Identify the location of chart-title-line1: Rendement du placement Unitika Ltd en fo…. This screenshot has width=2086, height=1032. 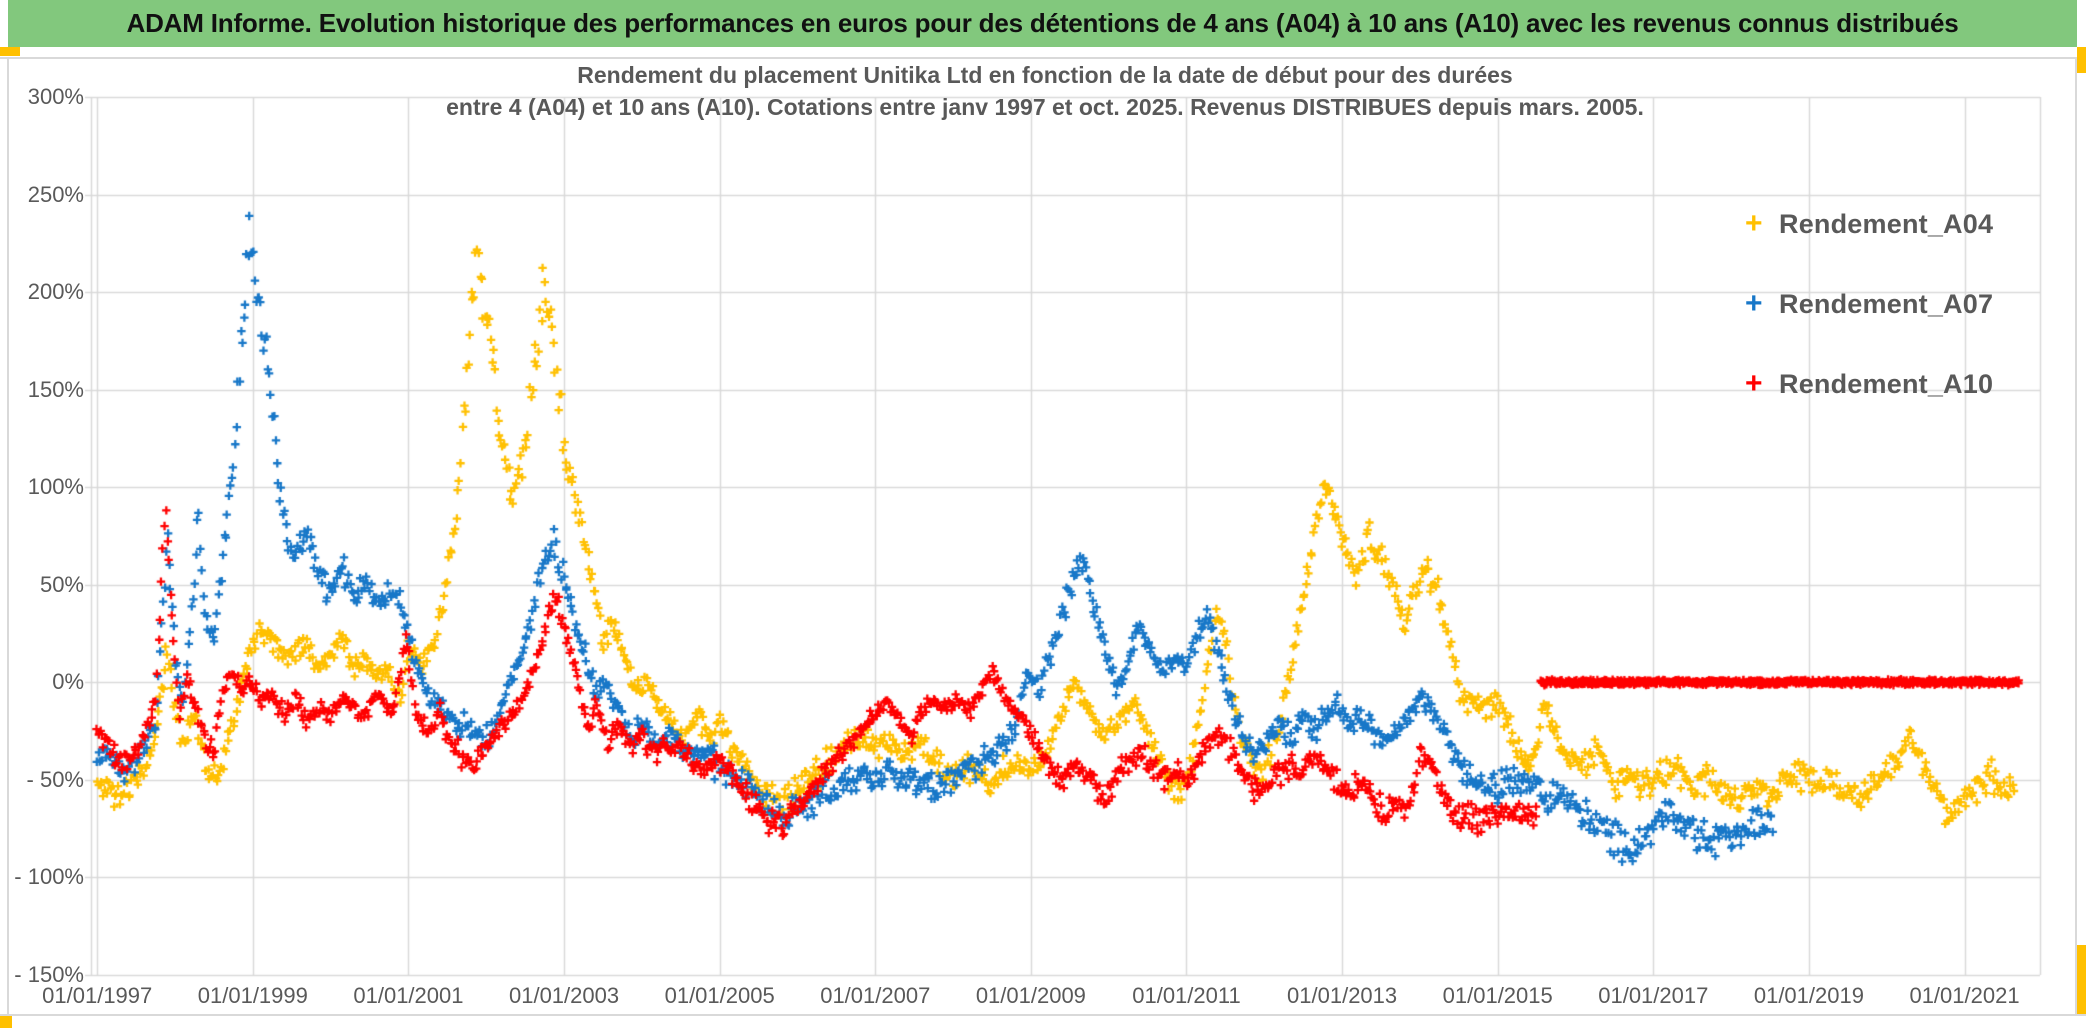
(1045, 75).